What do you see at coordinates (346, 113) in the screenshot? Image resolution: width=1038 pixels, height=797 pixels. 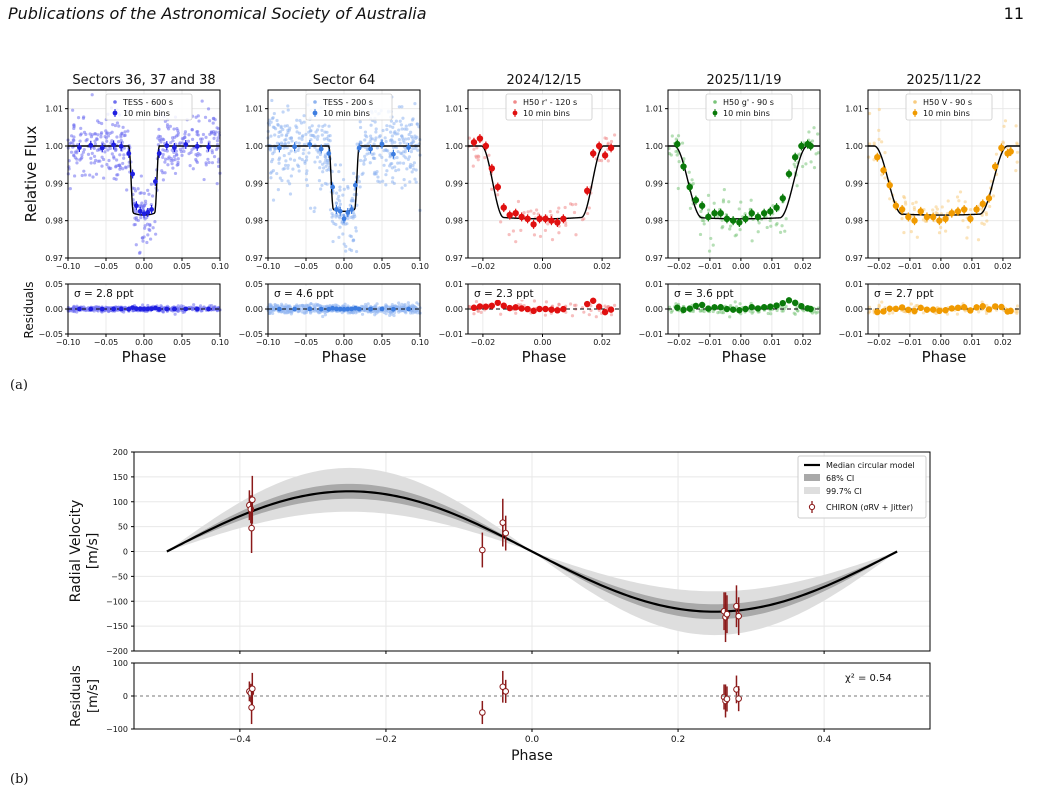 I see `legend-label: 10 min bins` at bounding box center [346, 113].